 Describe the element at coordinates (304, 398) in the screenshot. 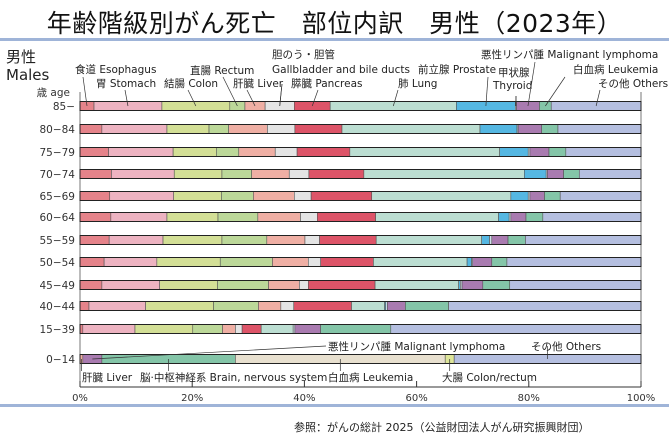

I see `x-tick-label: 40%` at that location.